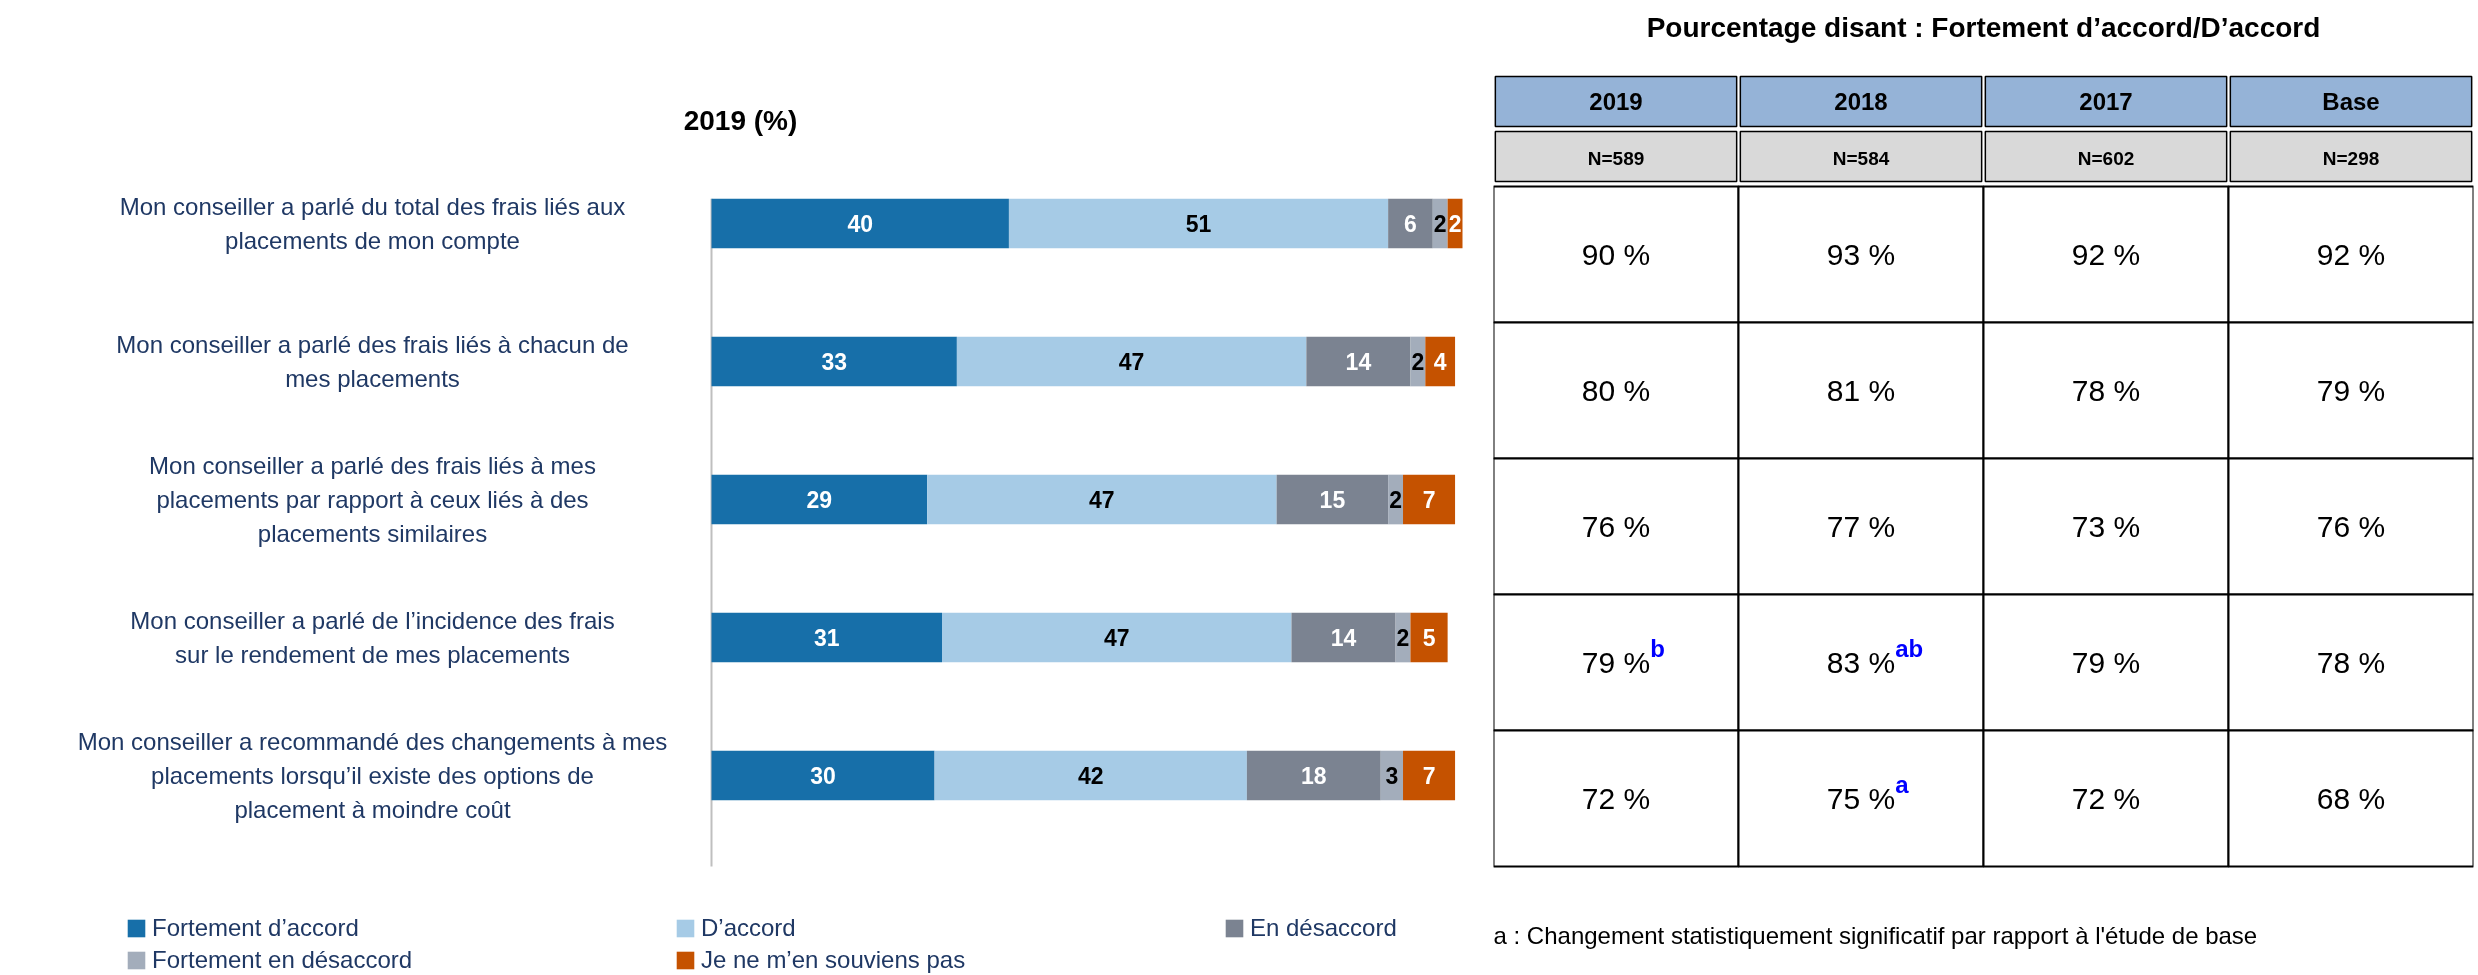 This screenshot has height=975, width=2478. I want to click on data-label: 51, so click(1198, 224).